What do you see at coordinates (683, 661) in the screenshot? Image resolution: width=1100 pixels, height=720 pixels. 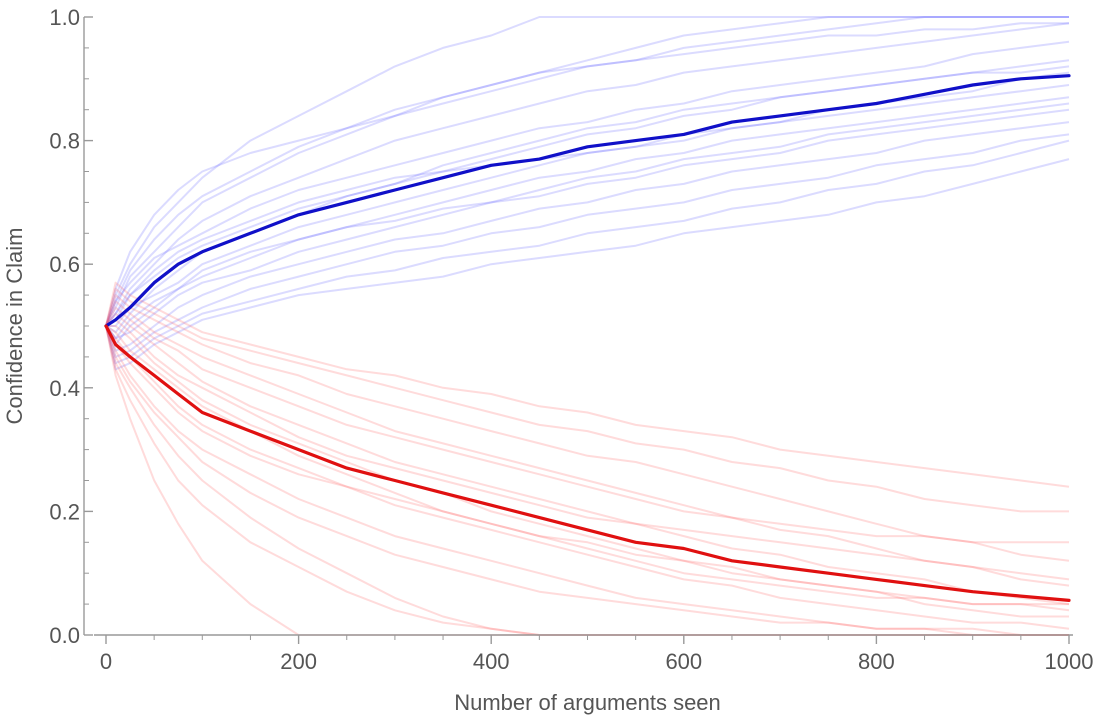 I see `x-tick-label: 600` at bounding box center [683, 661].